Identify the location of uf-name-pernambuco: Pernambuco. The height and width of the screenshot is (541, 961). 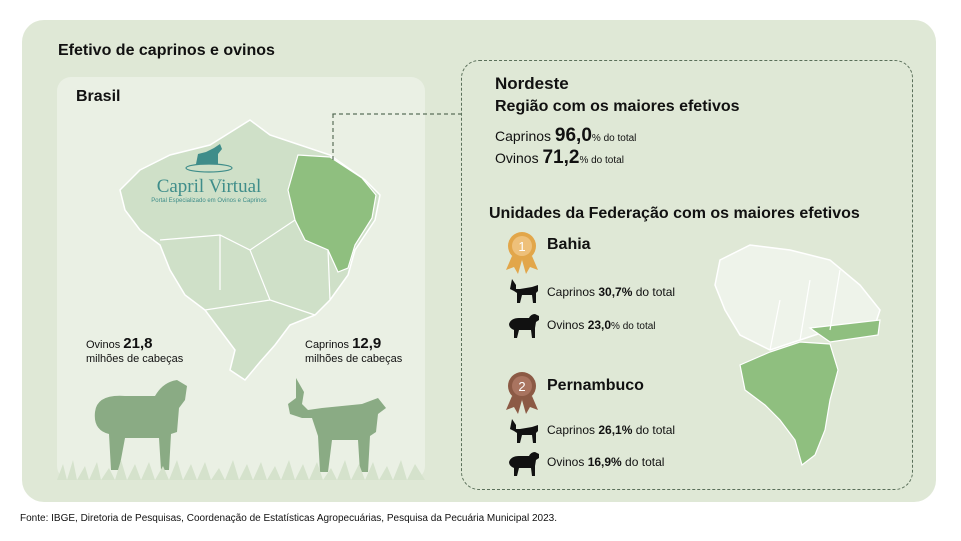
(595, 385).